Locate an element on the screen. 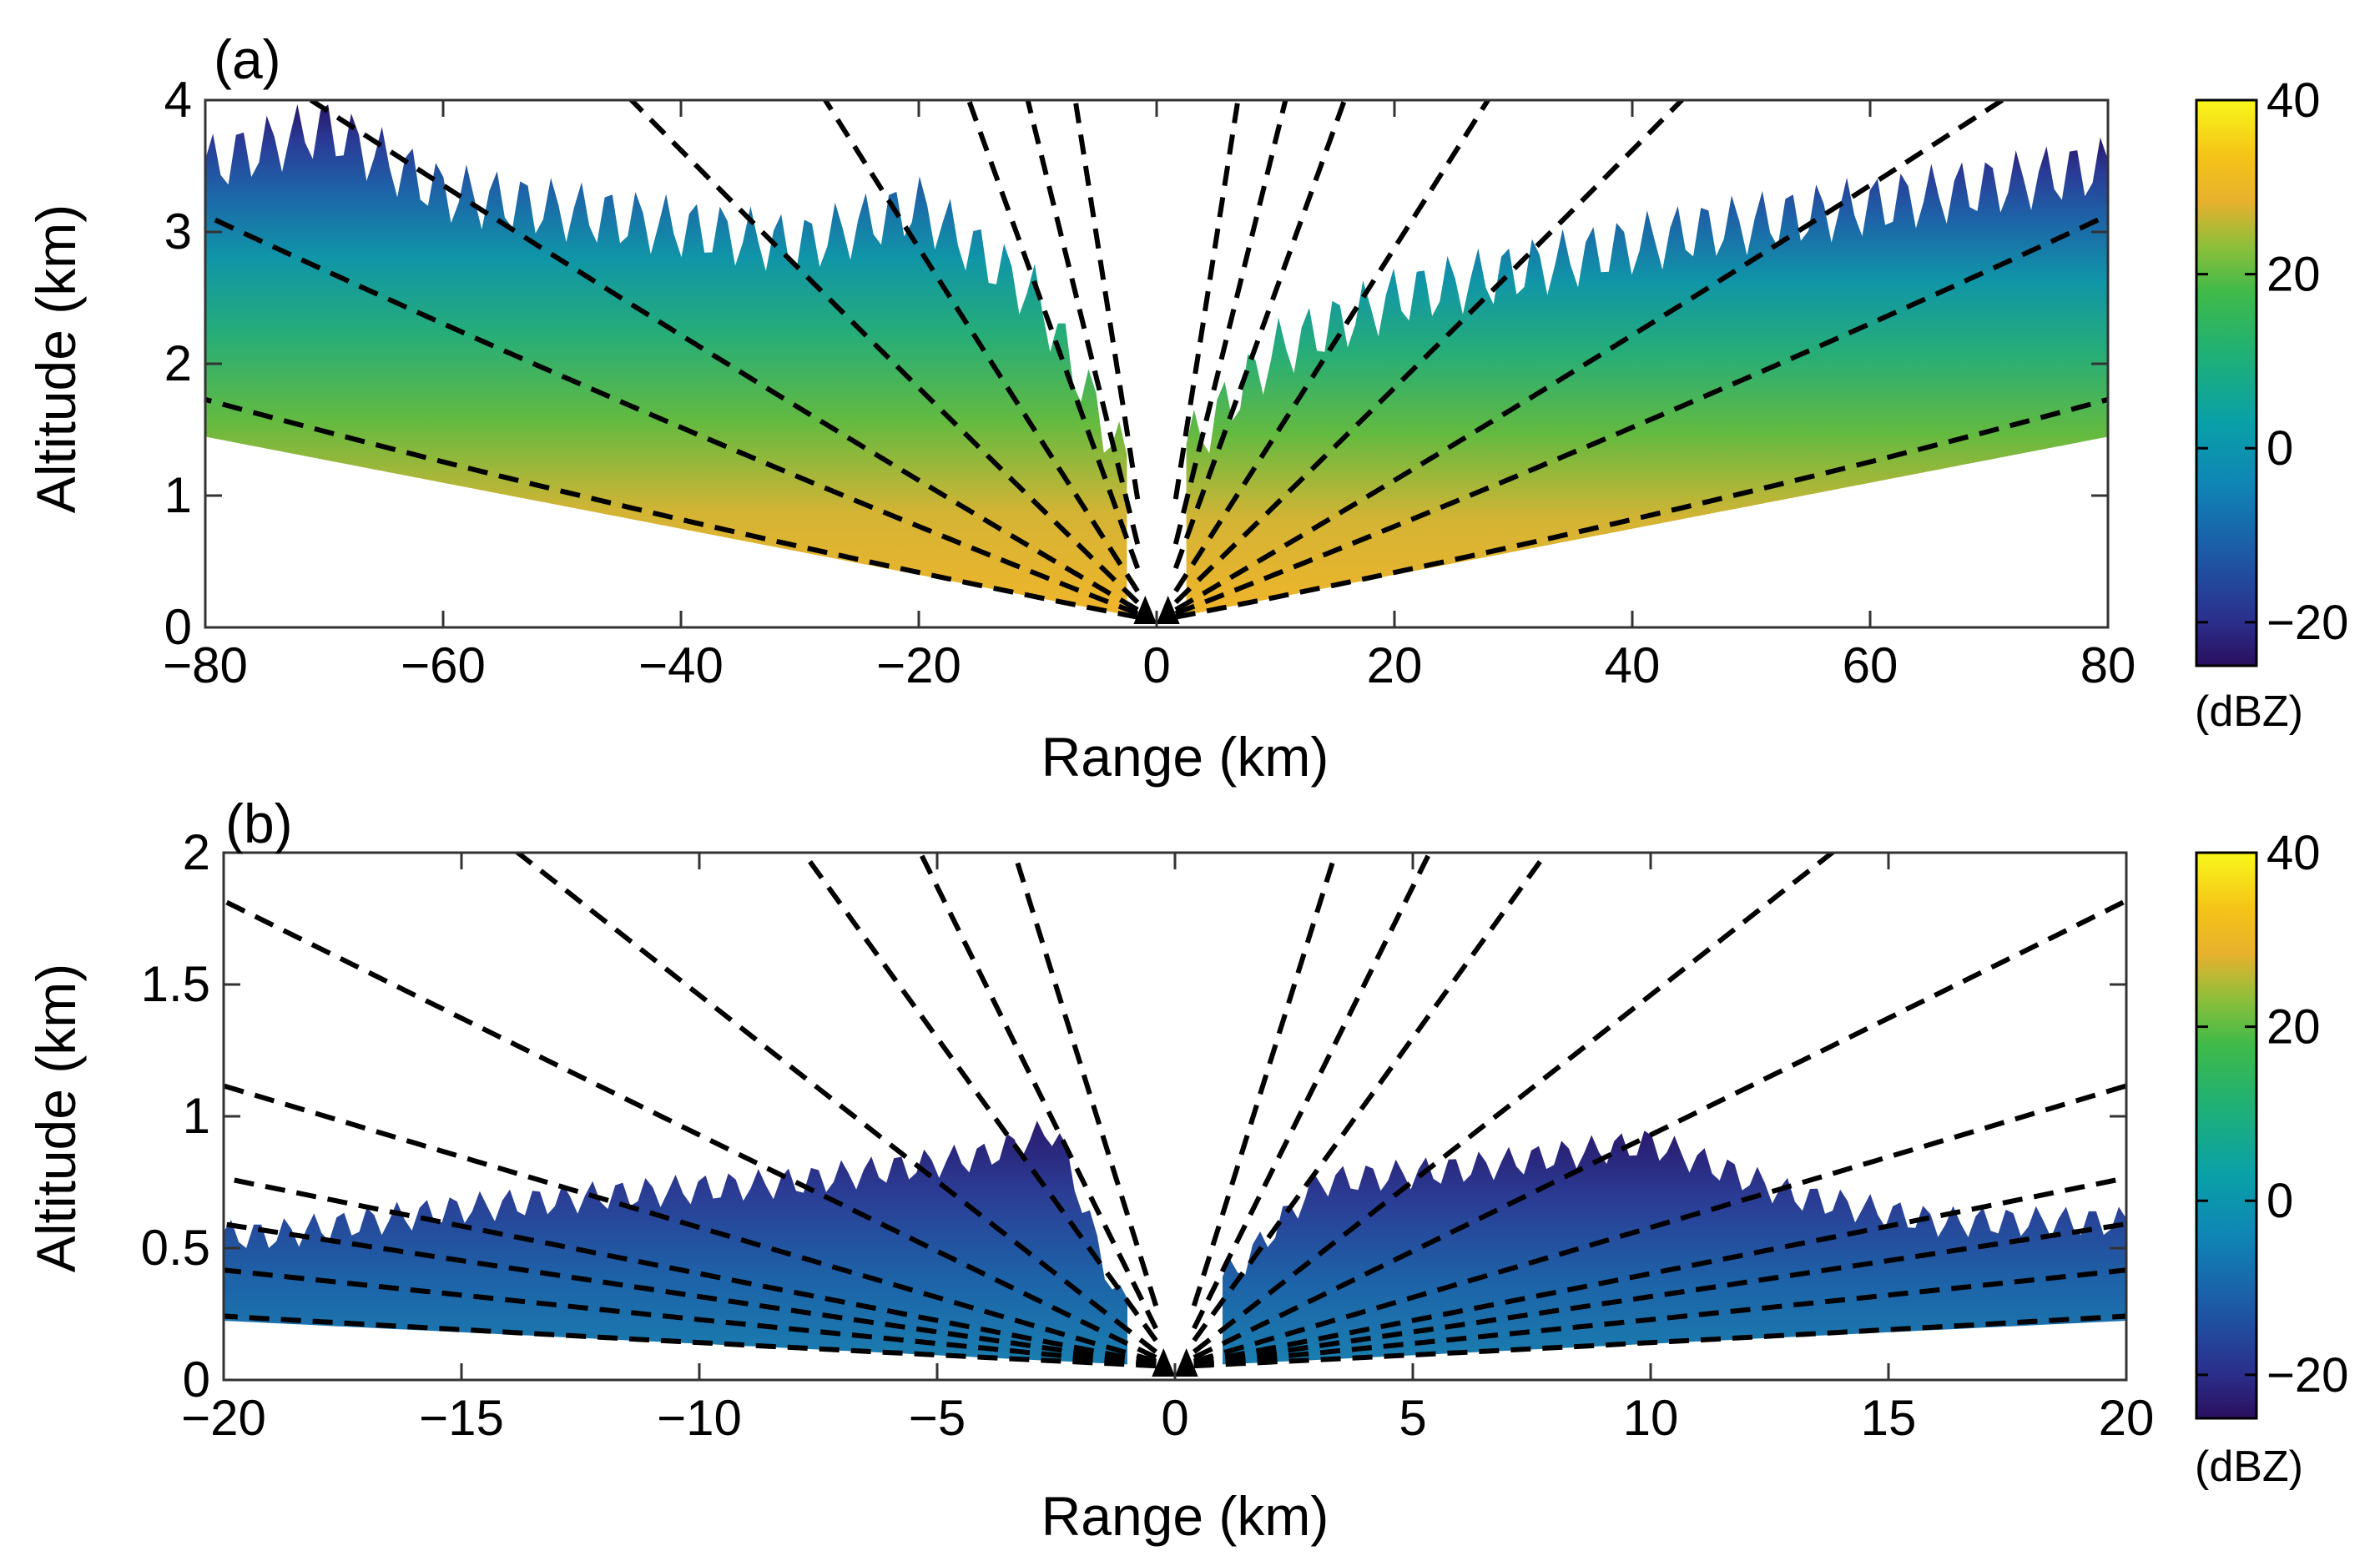  x-tick-label: 40 is located at coordinates (1633, 665).